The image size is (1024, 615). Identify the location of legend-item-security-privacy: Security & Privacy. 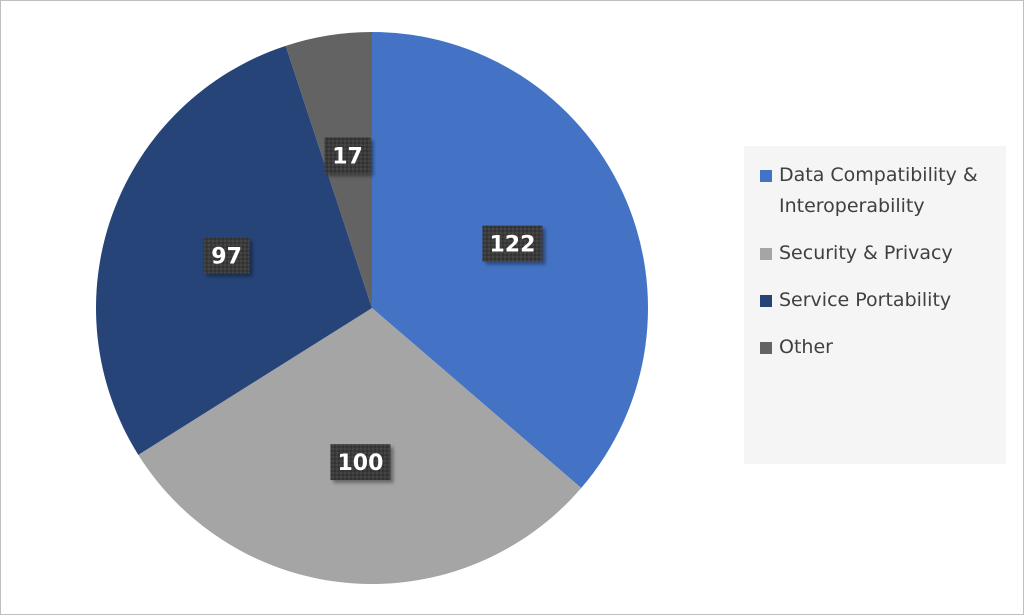
(882, 253).